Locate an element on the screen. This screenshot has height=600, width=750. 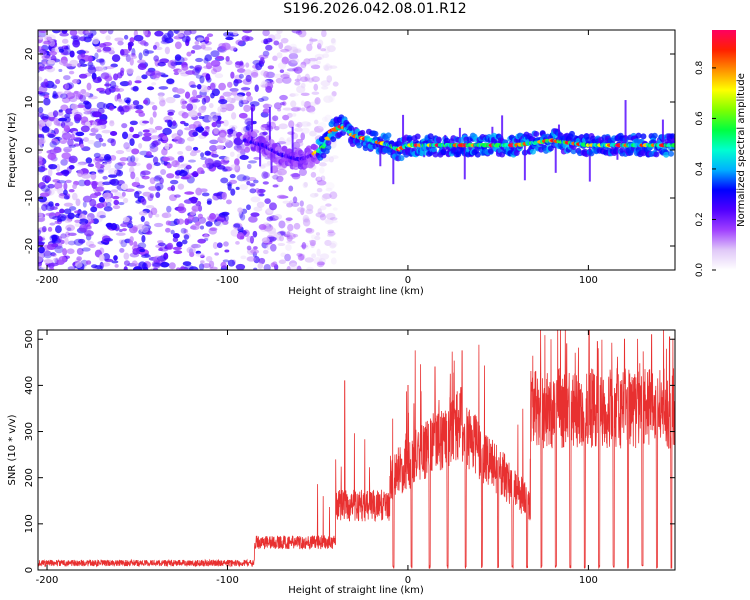
colorbar-label: Normalized spectral amplitude is located at coordinates (741, 150).